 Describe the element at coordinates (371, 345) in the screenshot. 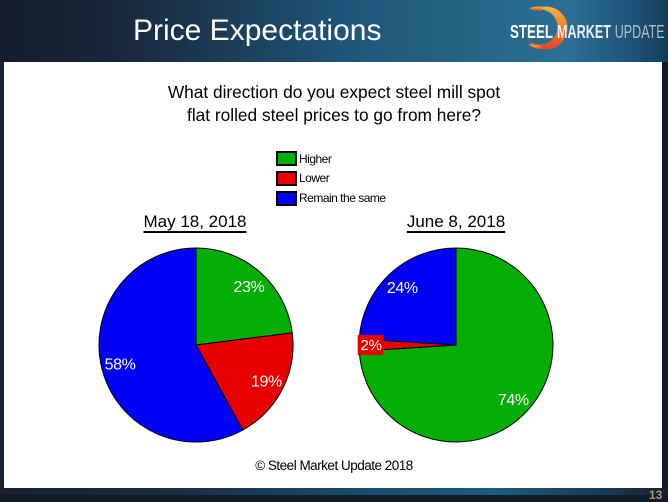

I see `svg-text: 2%` at that location.